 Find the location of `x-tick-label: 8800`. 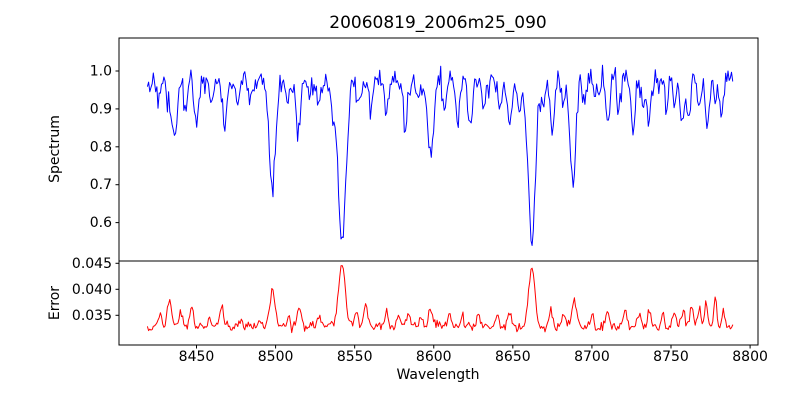

x-tick-label: 8800 is located at coordinates (750, 357).